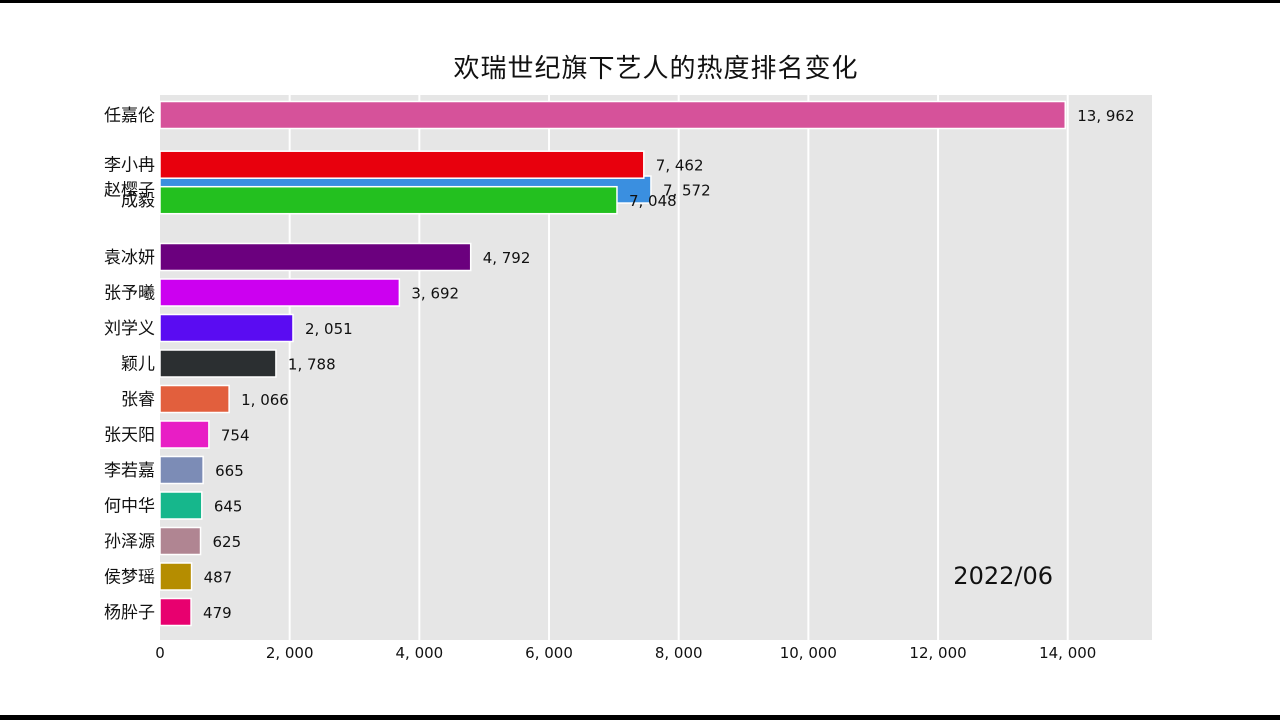  I want to click on x-tick-label: 0, so click(160, 653).